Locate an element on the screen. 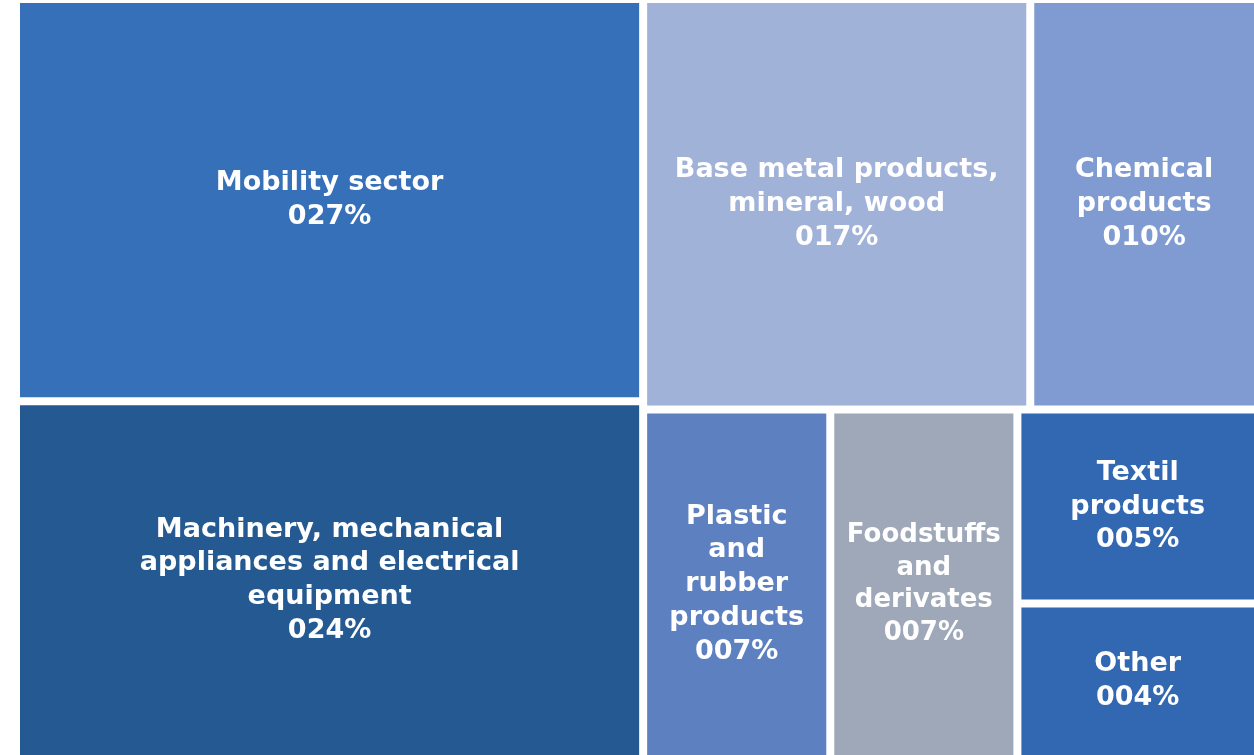 The width and height of the screenshot is (1254, 755). category-label: Textil products is located at coordinates (1138, 487).